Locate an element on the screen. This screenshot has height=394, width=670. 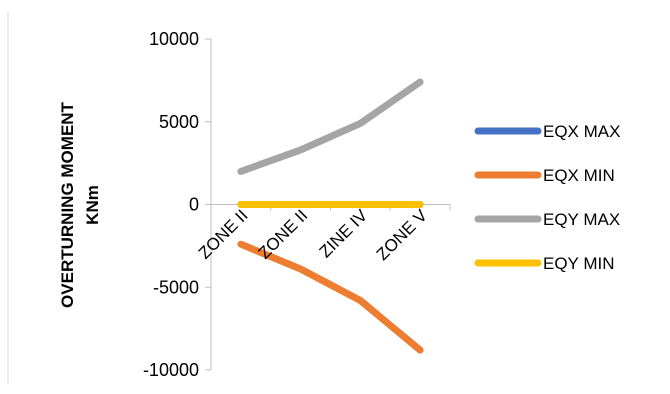
legend-label-eqx-max: EQX MAX is located at coordinates (581, 131).